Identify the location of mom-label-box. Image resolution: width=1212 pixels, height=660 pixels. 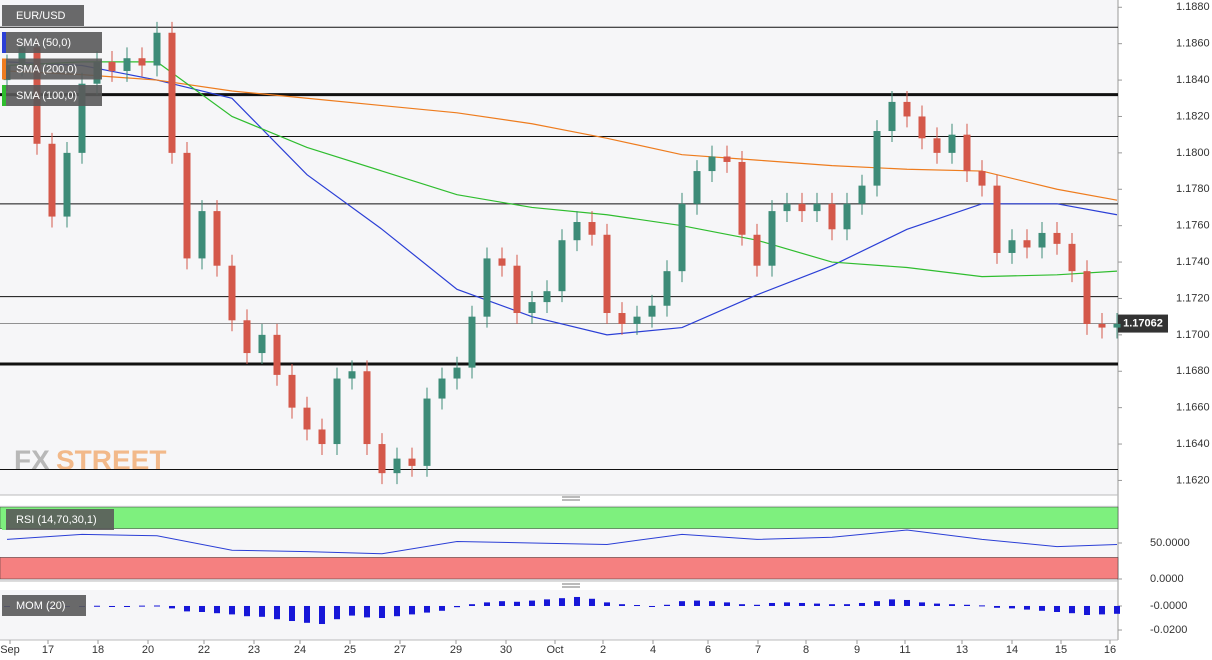
(44, 605).